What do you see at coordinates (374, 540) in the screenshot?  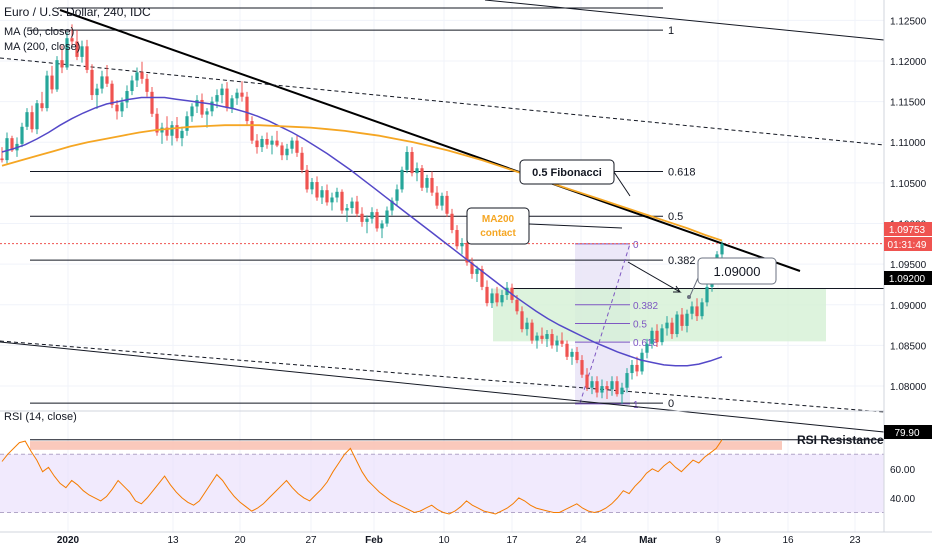 I see `time-tick-label: Feb` at bounding box center [374, 540].